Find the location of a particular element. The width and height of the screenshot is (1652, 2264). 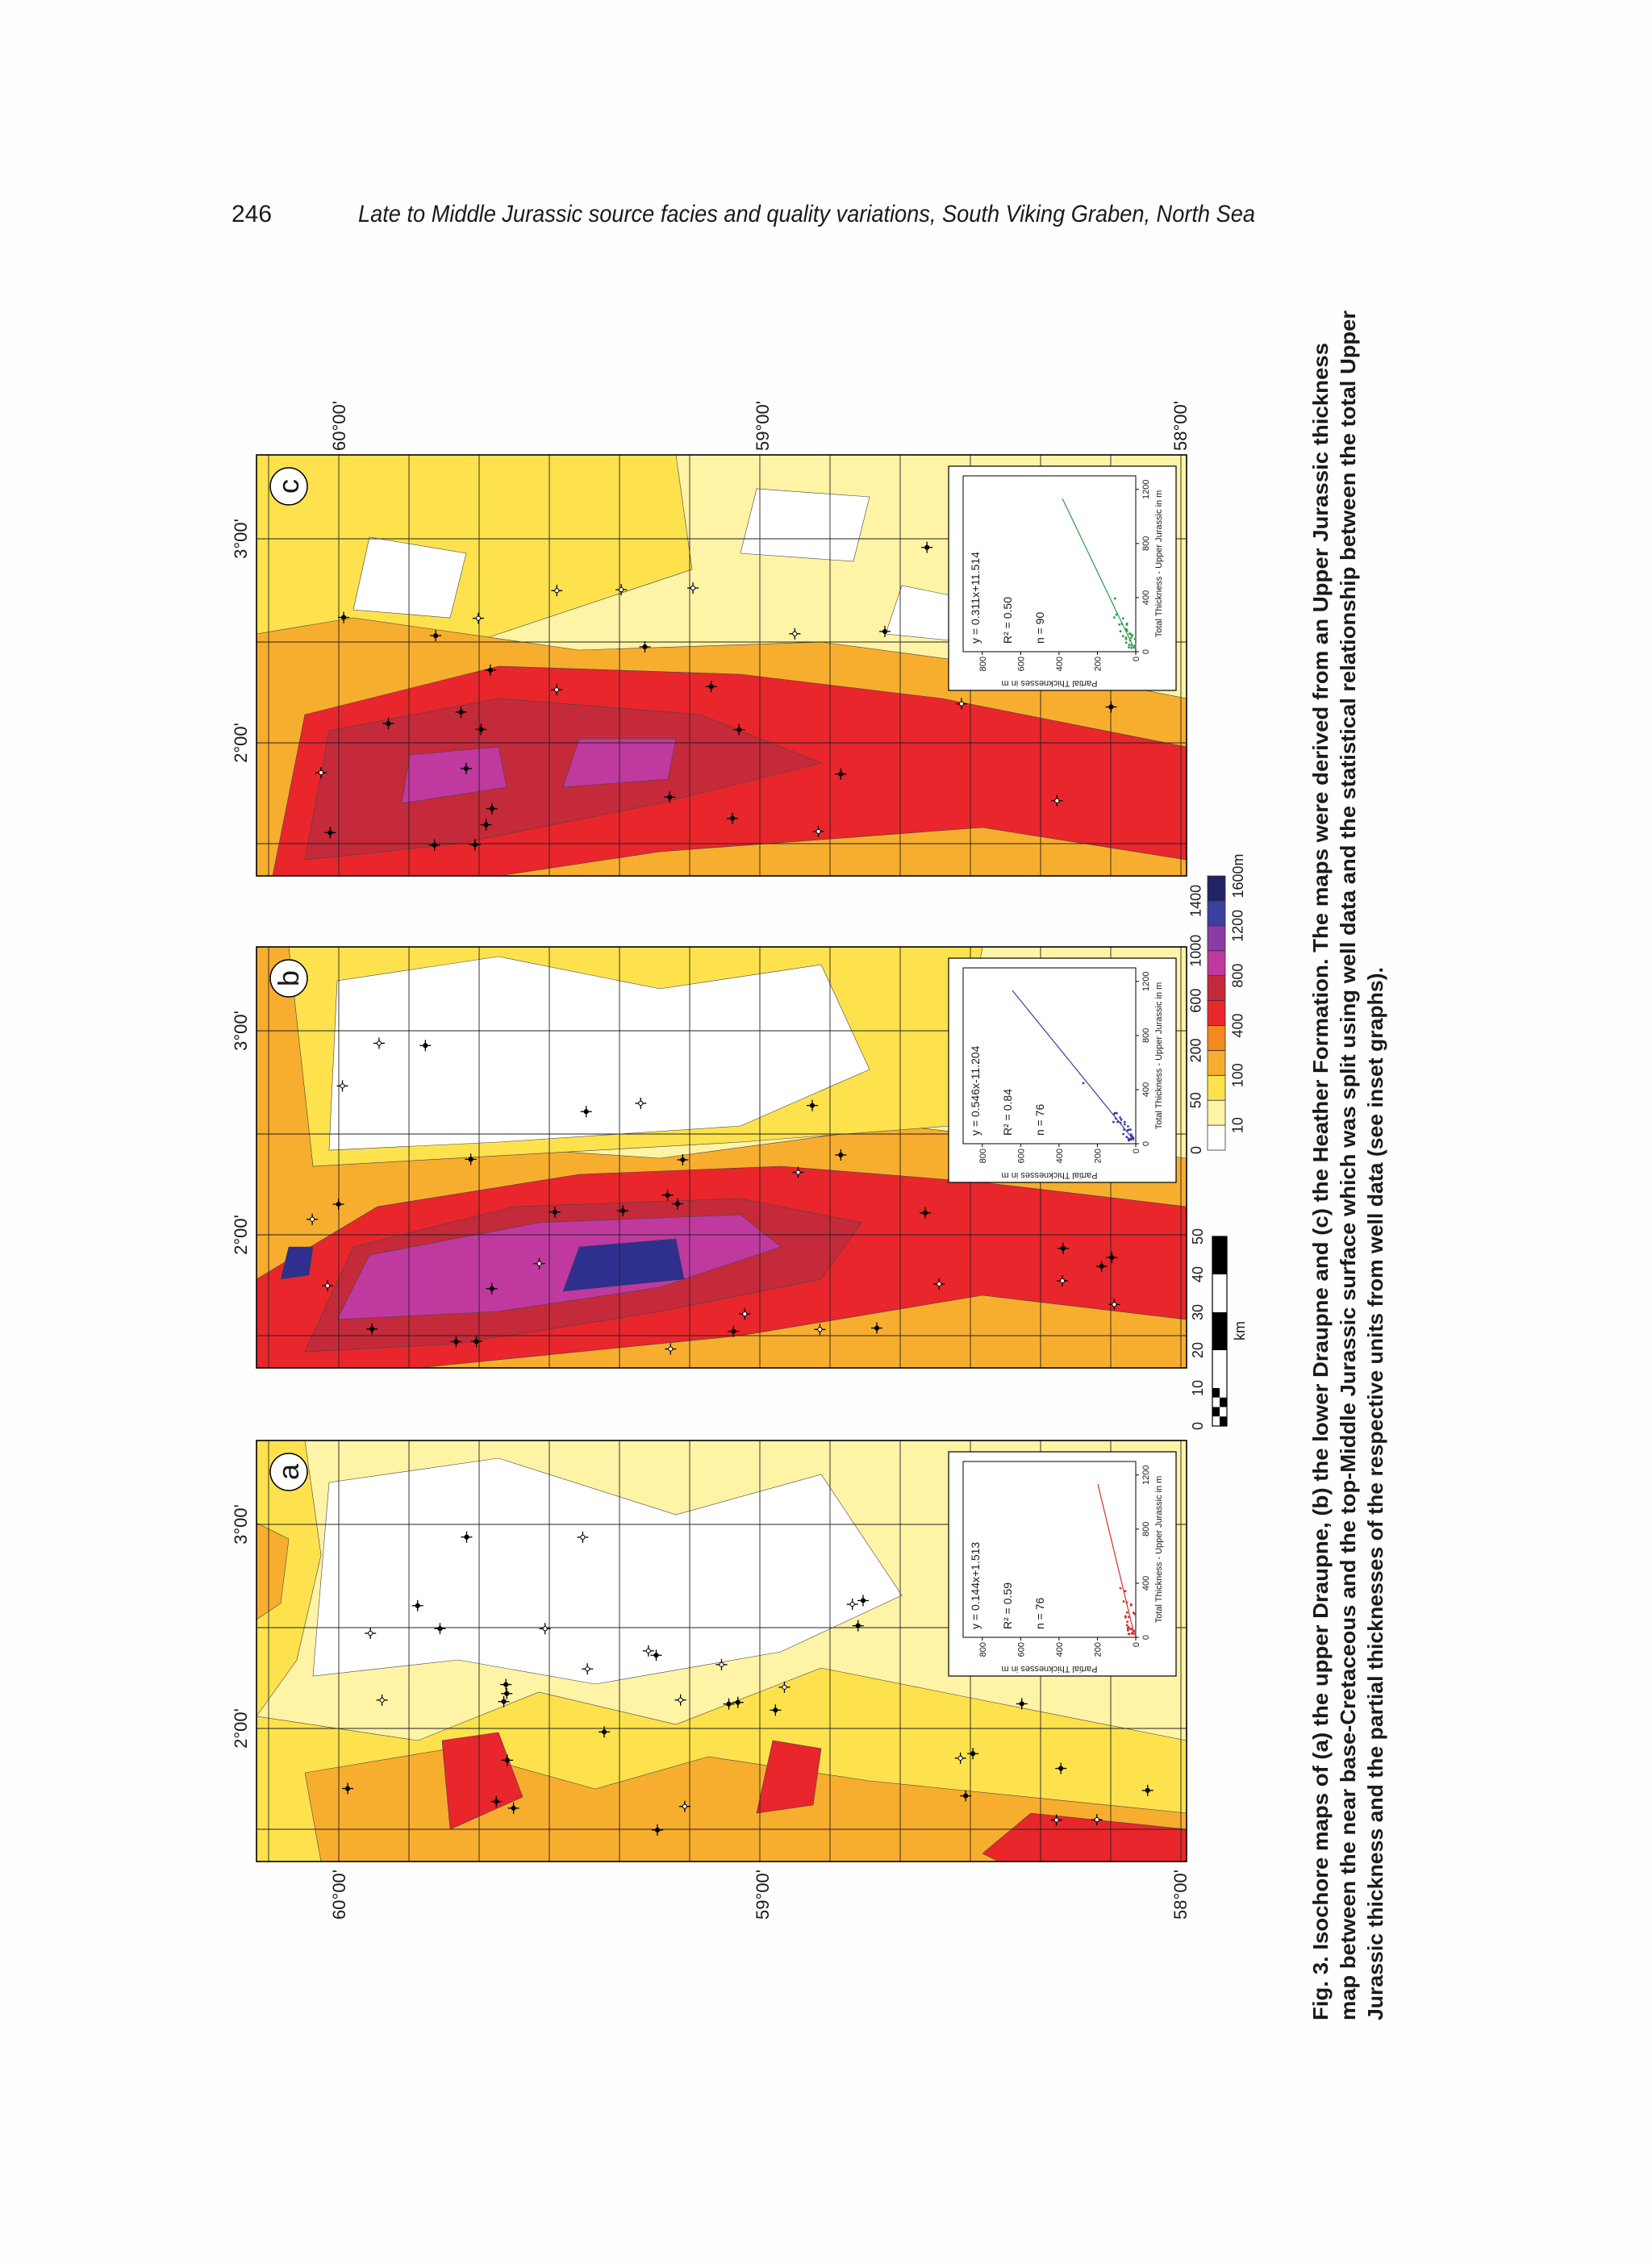

legend-label: 50 is located at coordinates (1196, 1100).